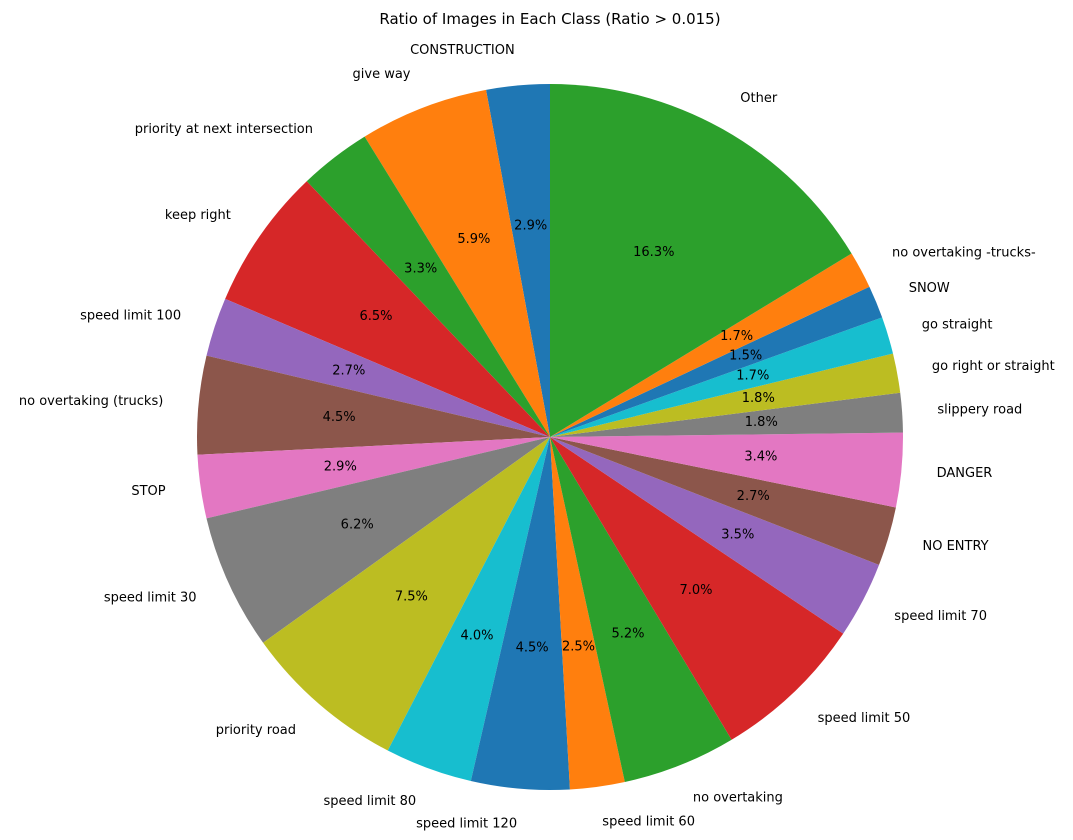 The width and height of the screenshot is (1073, 840). I want to click on slice-label: go right or straight, so click(993, 366).